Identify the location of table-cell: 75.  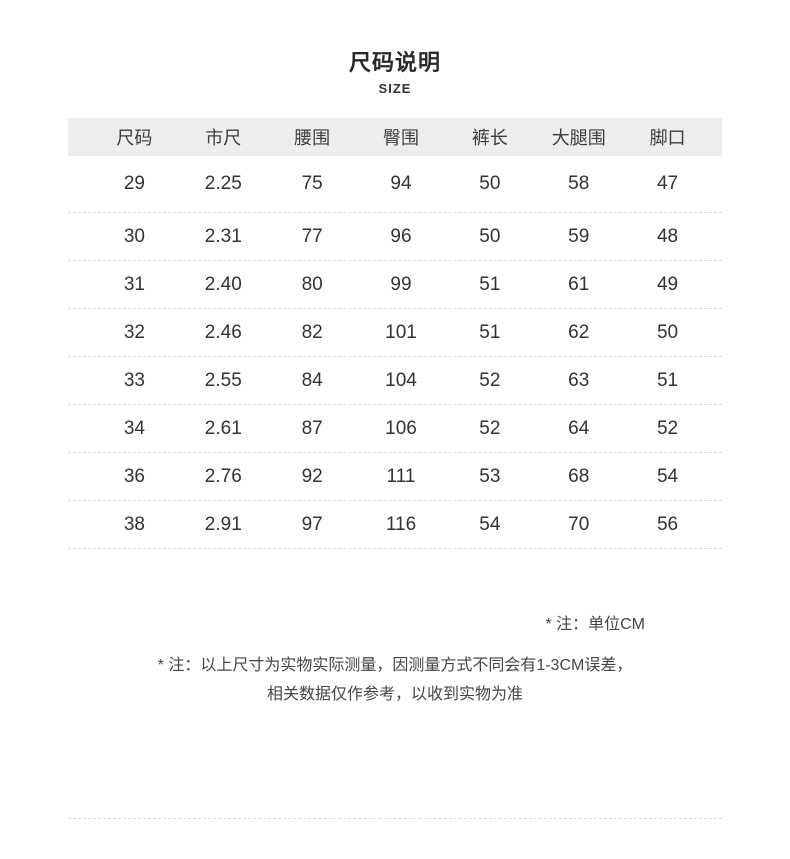
(312, 183).